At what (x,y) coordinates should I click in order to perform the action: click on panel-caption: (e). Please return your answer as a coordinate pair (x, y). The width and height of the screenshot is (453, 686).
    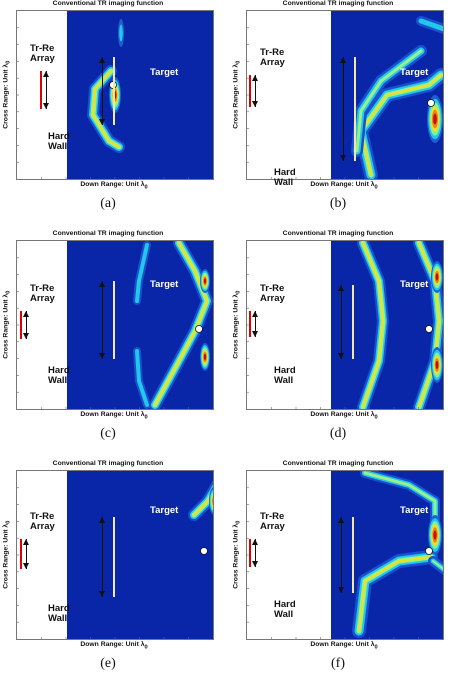
    Looking at the image, I should click on (108, 663).